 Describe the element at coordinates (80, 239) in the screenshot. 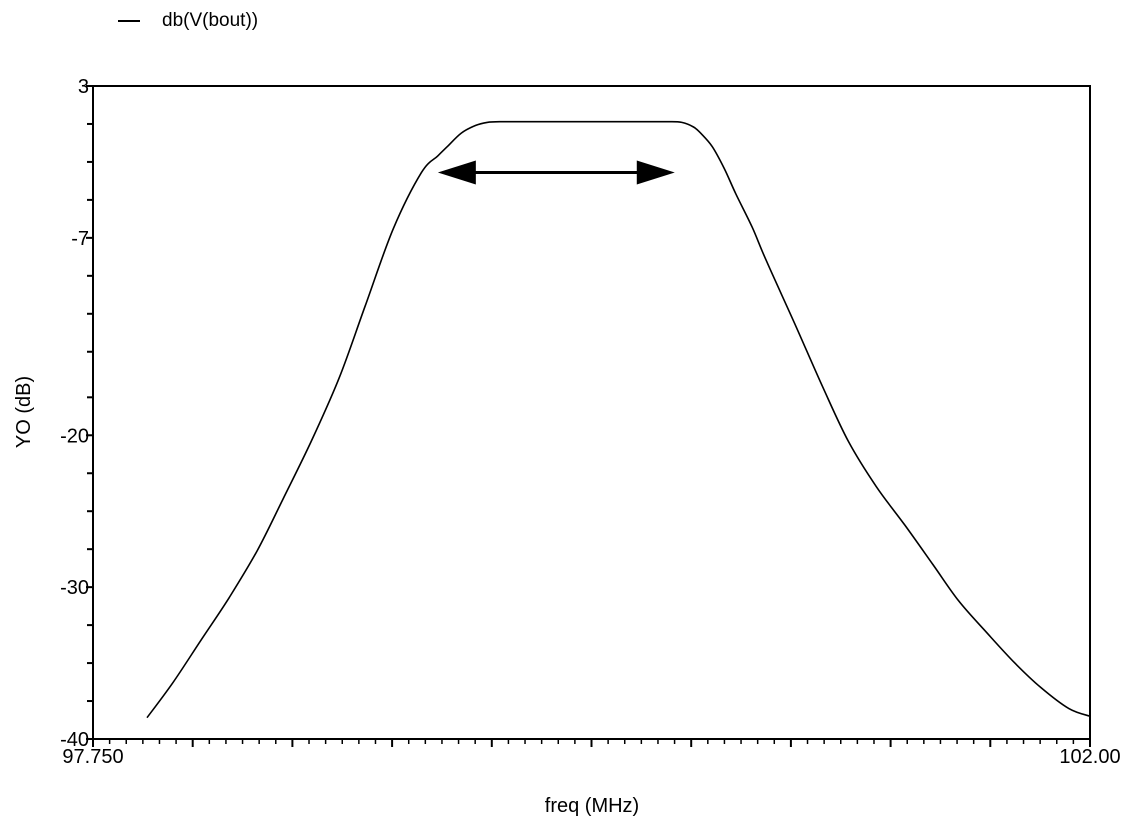

I see `y-tick-label-1: -7` at that location.